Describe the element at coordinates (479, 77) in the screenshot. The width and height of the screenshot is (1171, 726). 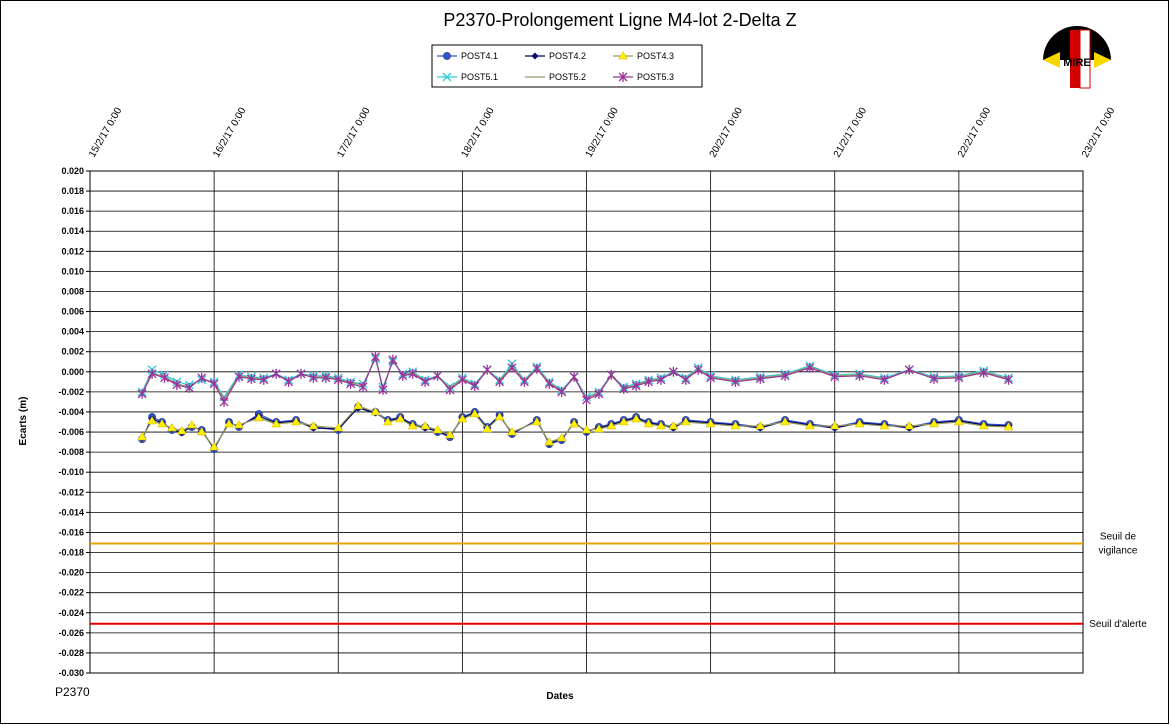
I see `legend-label: POST5.1` at that location.